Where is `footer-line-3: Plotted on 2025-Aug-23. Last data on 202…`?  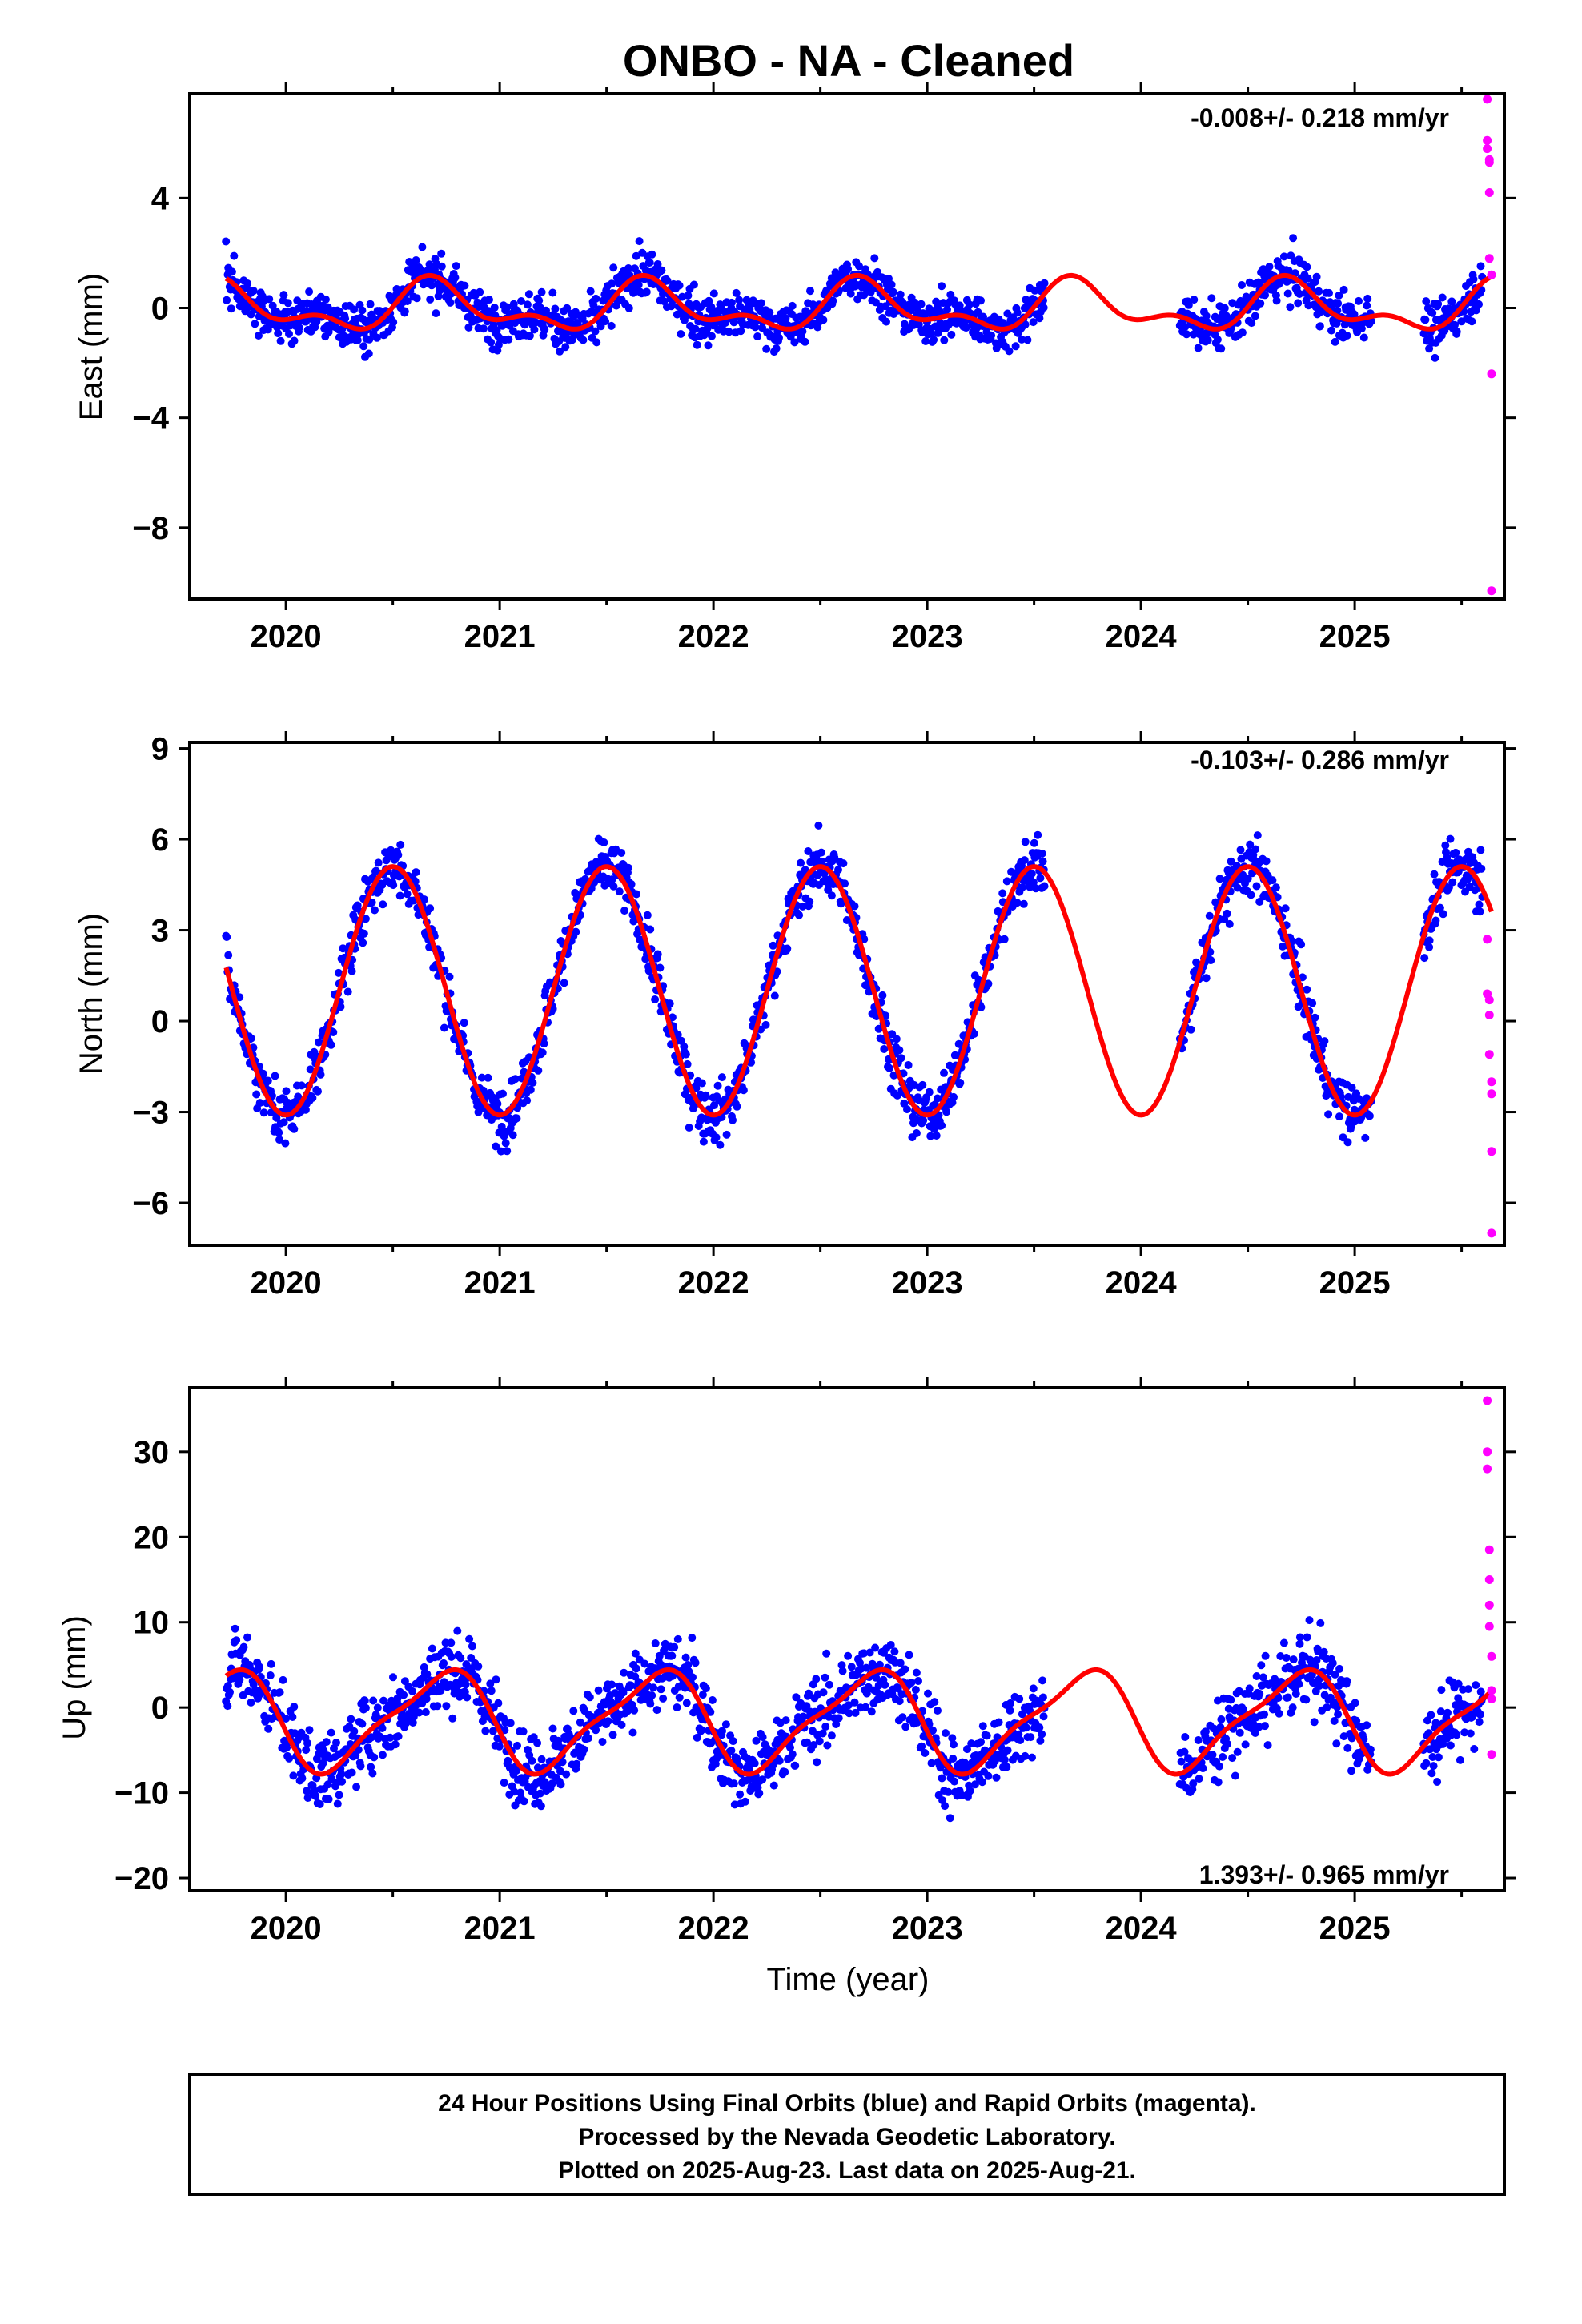 footer-line-3: Plotted on 2025-Aug-23. Last data on 202… is located at coordinates (847, 2170).